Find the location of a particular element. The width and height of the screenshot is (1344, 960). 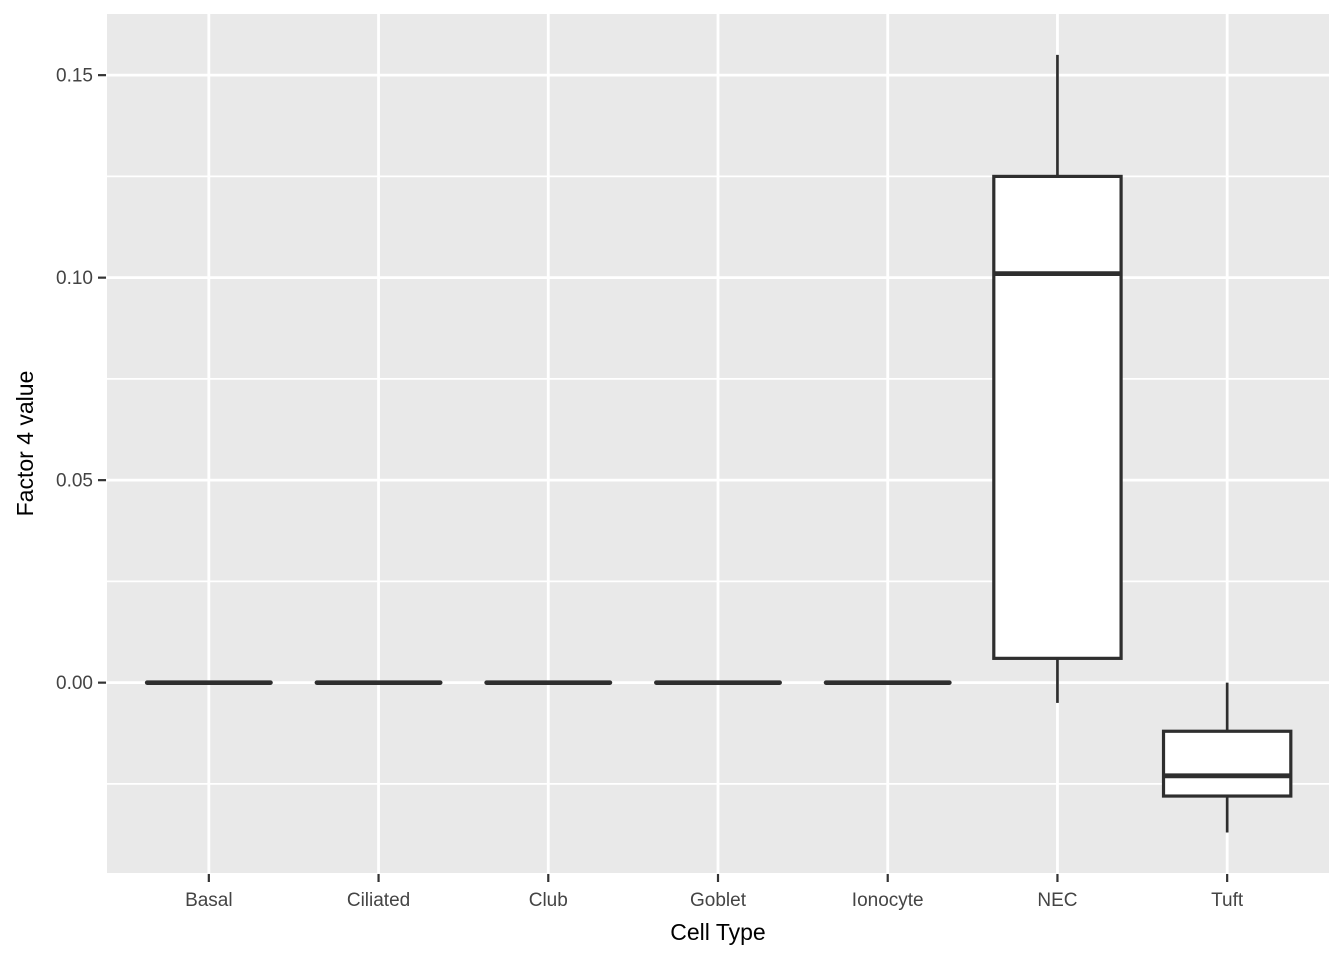

x-axis-title: Cell Type is located at coordinates (717, 932).